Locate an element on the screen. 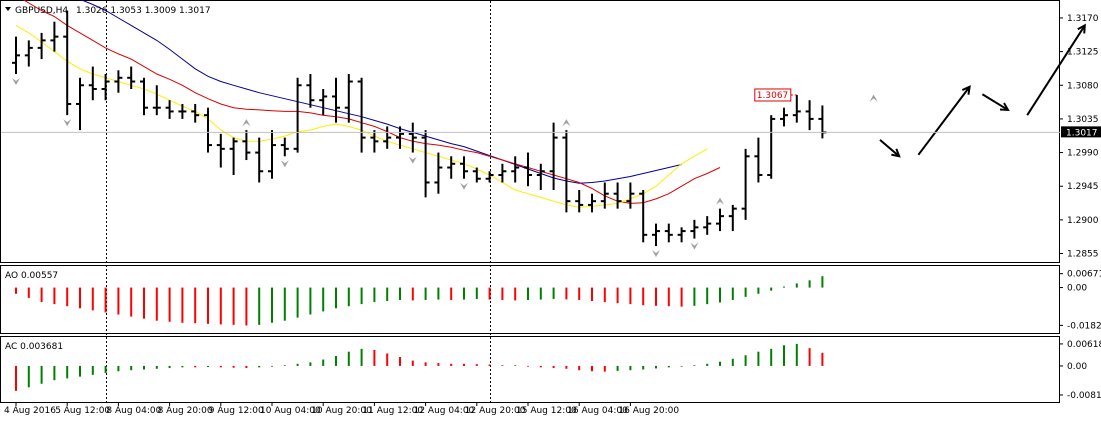  x-tick-label: 4 Aug 2016 is located at coordinates (30, 411).